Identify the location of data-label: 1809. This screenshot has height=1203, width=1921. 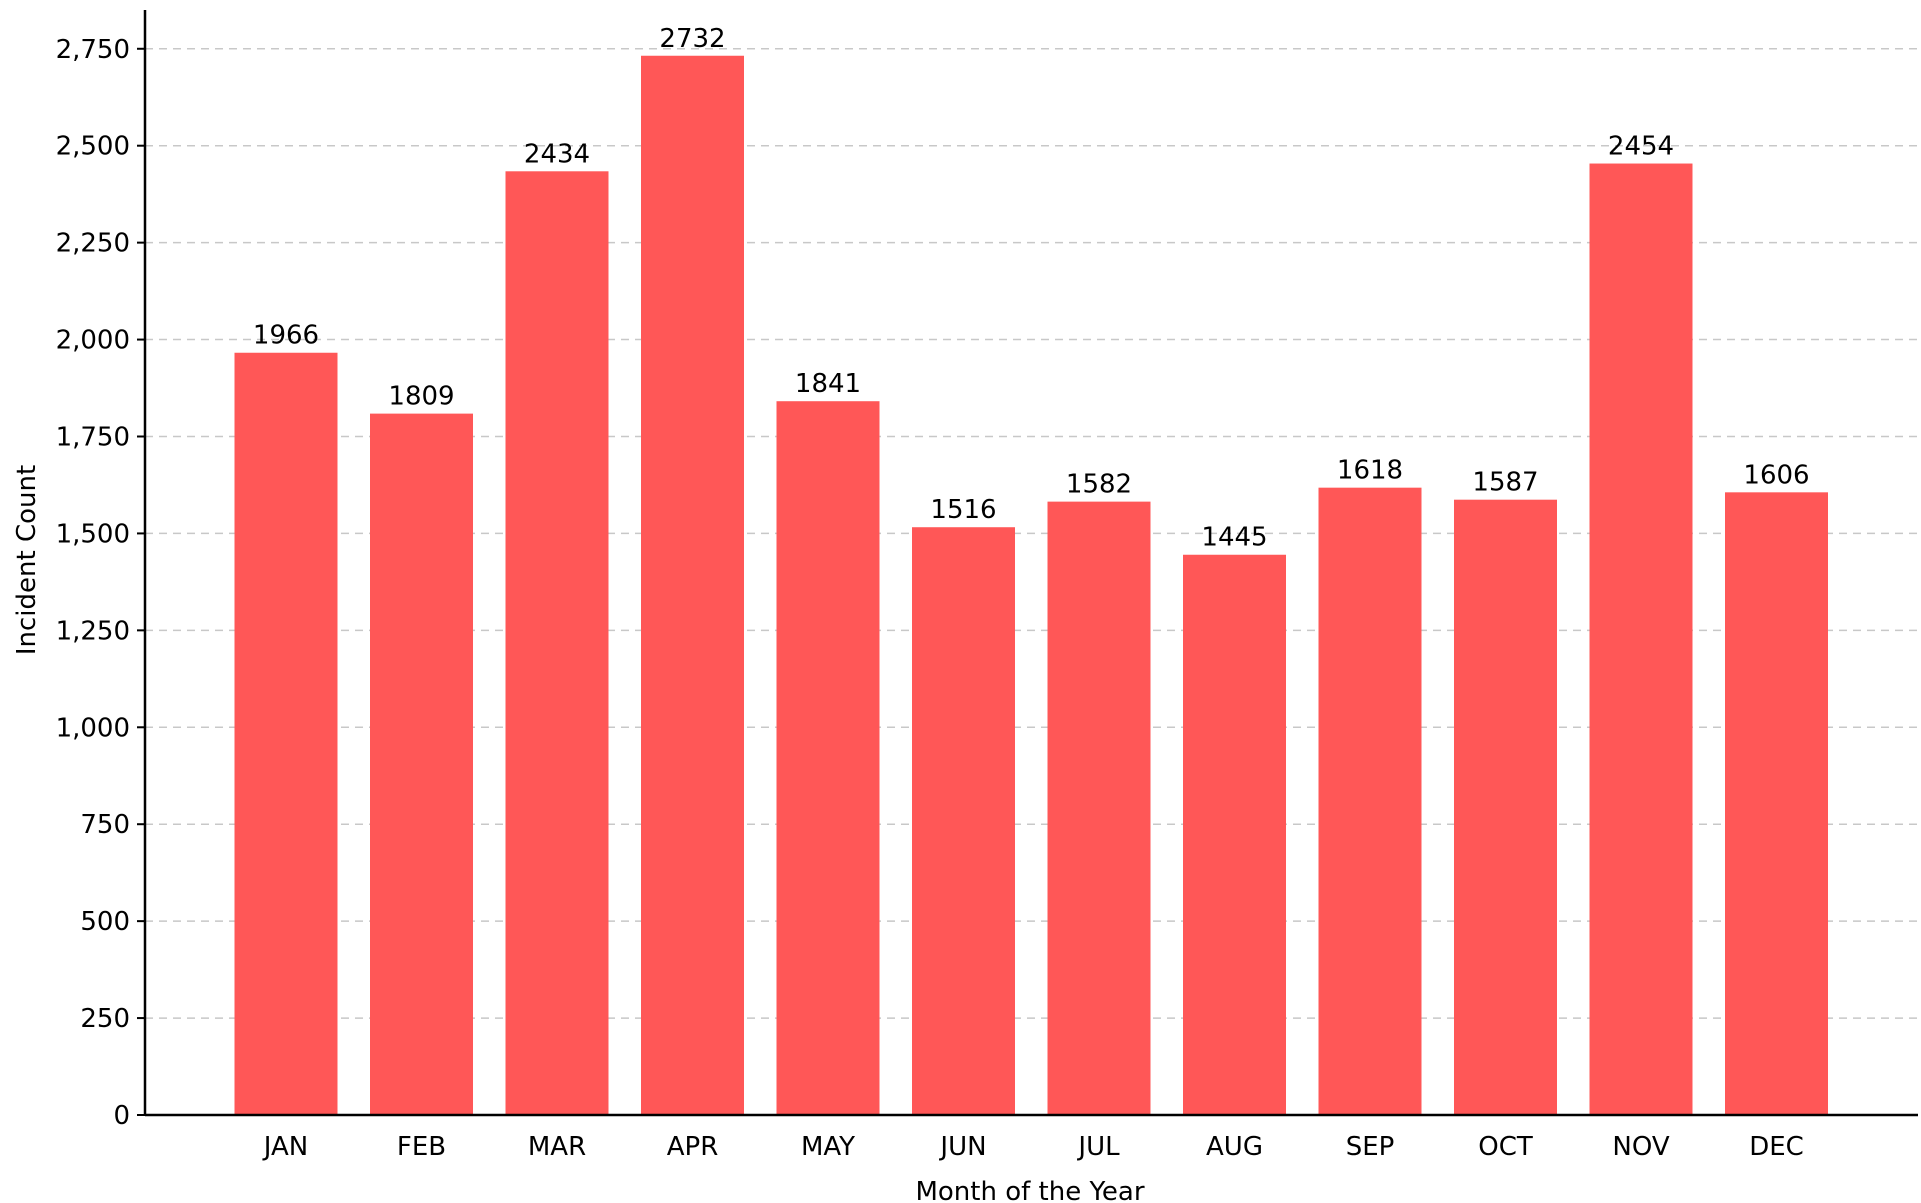
(421, 397).